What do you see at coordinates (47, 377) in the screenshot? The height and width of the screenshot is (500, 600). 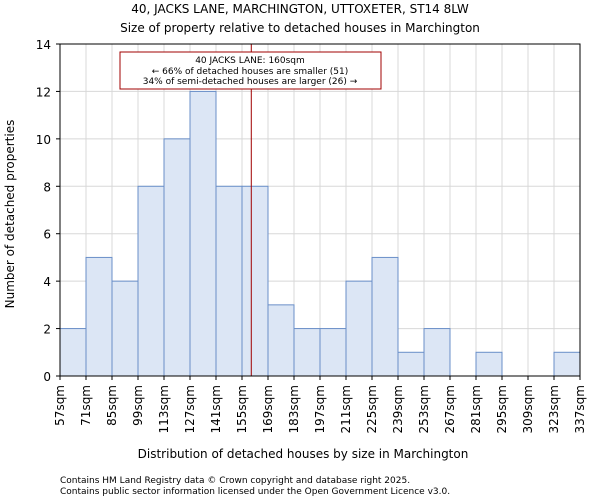 I see `y-tick-label: 0` at bounding box center [47, 377].